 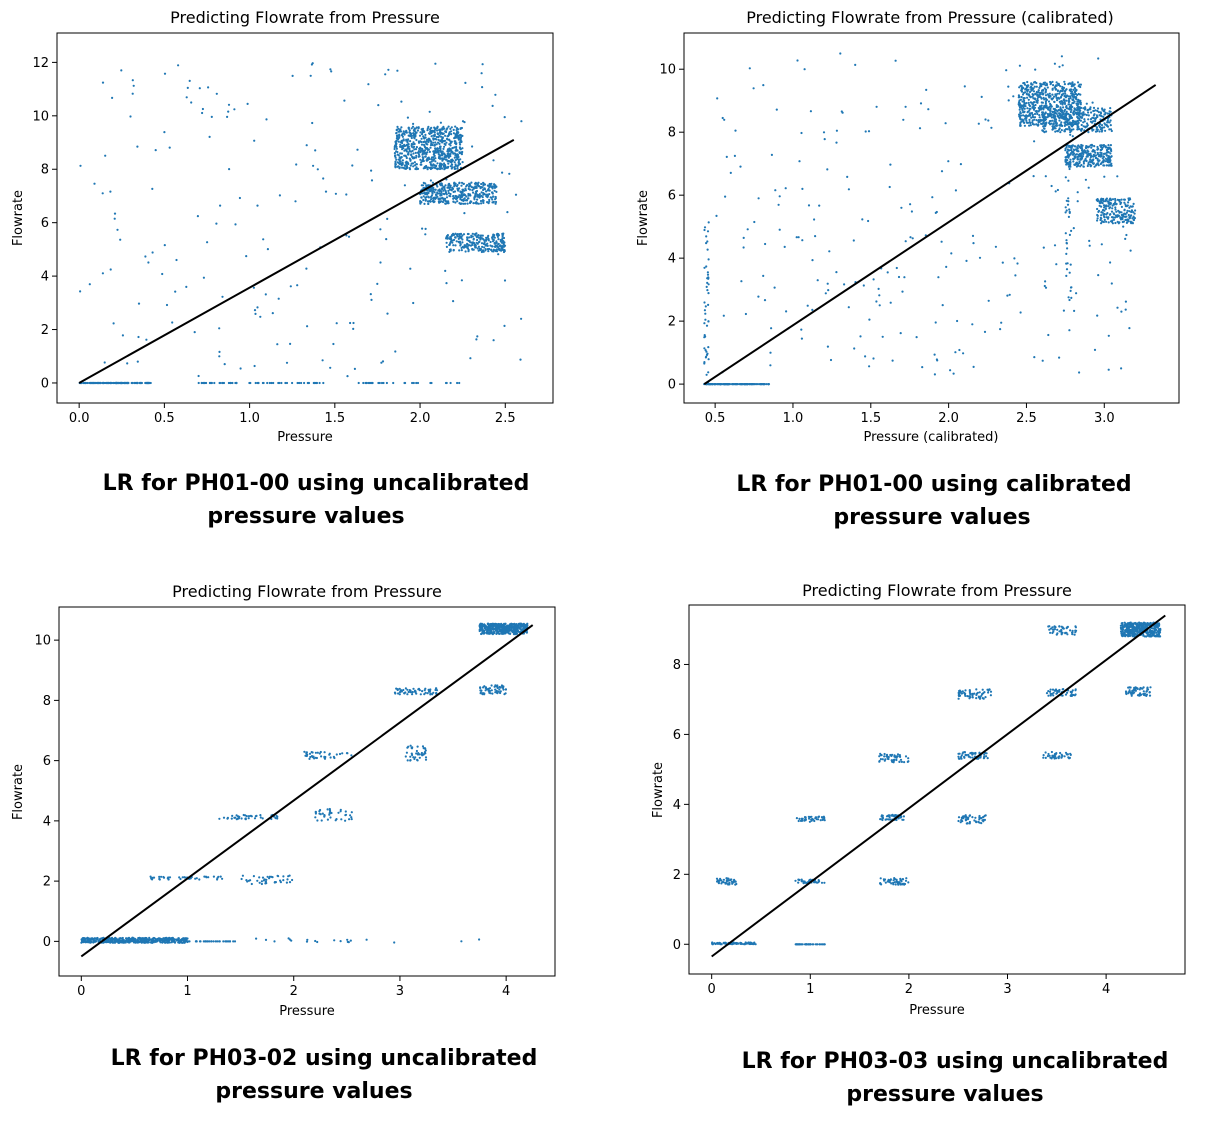 What do you see at coordinates (45, 277) in the screenshot?
I see `chart-1-y-tick-label: 4` at bounding box center [45, 277].